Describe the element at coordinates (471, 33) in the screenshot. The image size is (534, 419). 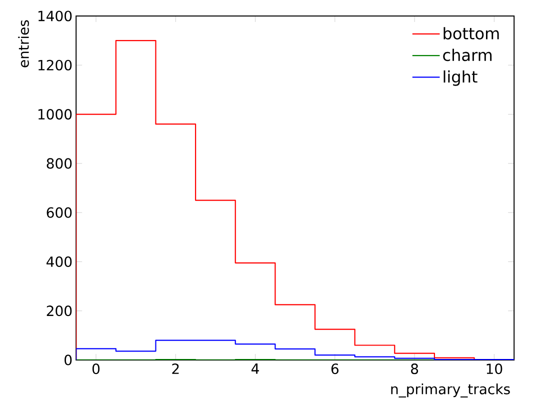
I see `legend-label: bottom` at that location.